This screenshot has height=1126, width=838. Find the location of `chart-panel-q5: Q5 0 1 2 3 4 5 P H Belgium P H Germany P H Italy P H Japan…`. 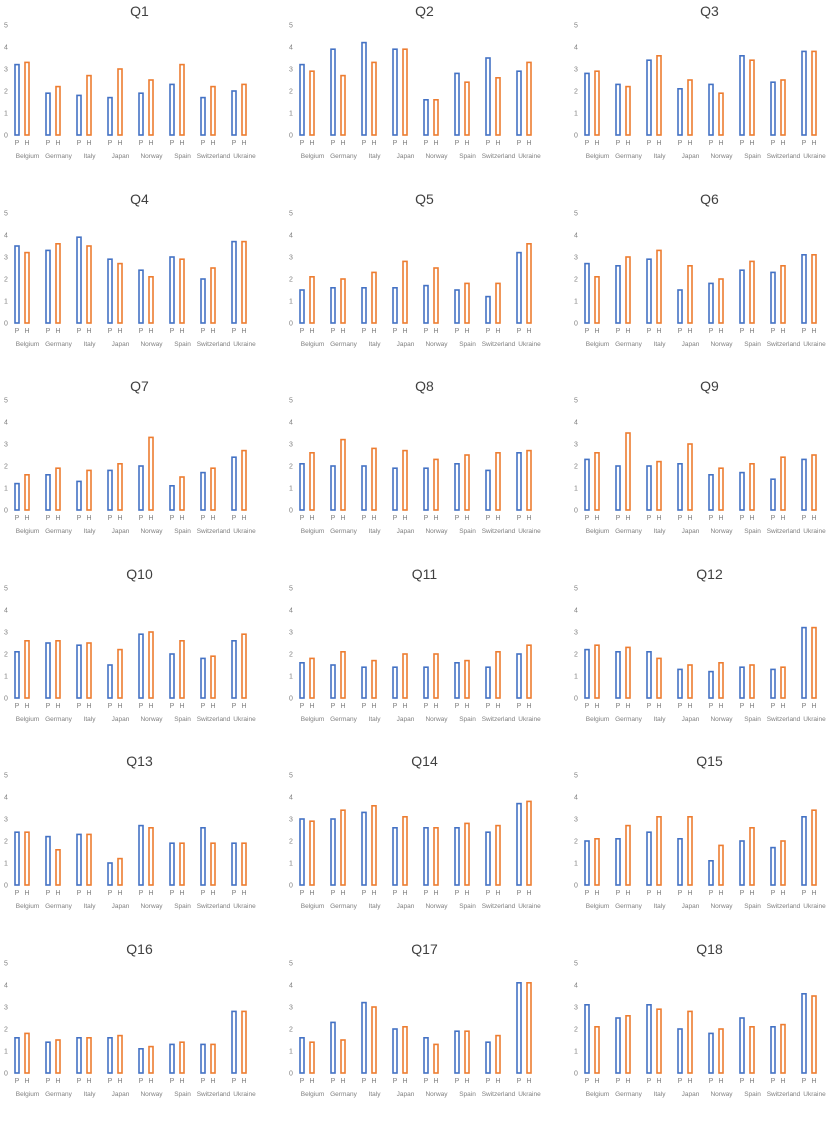

chart-panel-q5: Q5 0 1 2 3 4 5 P H Belgium P H Germany P H Italy P H Japan… is located at coordinates (424, 282).